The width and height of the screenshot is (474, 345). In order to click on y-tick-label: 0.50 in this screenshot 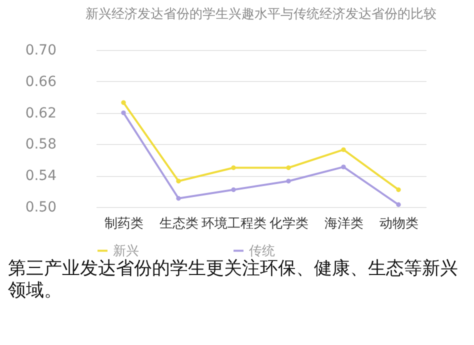, I will do `click(40, 208)`.